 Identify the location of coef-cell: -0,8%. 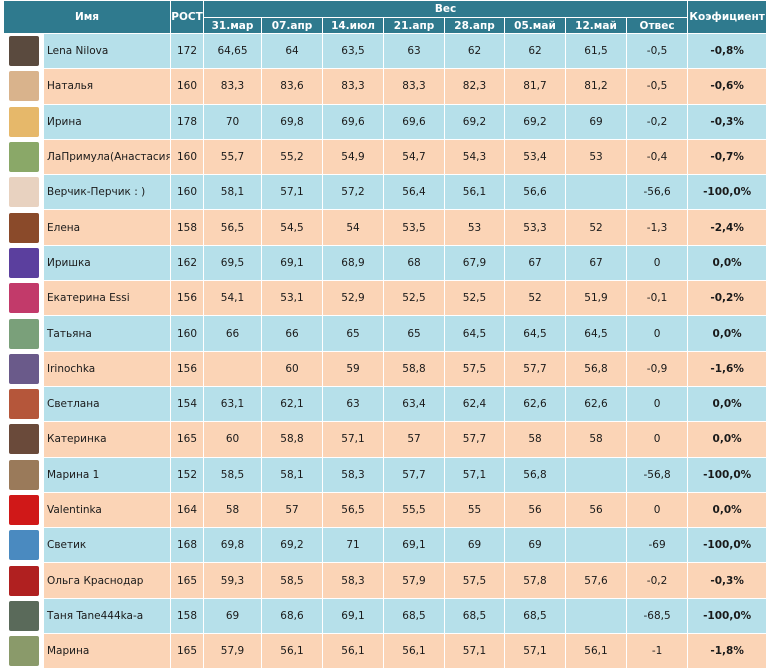
(727, 51).